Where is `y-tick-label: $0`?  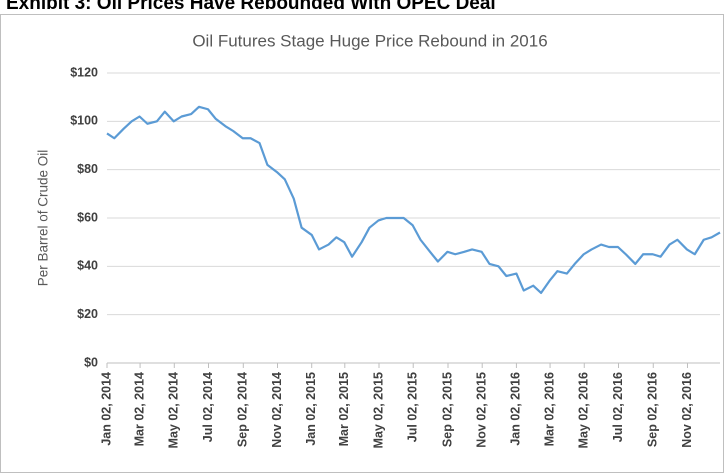 y-tick-label: $0 is located at coordinates (91, 362).